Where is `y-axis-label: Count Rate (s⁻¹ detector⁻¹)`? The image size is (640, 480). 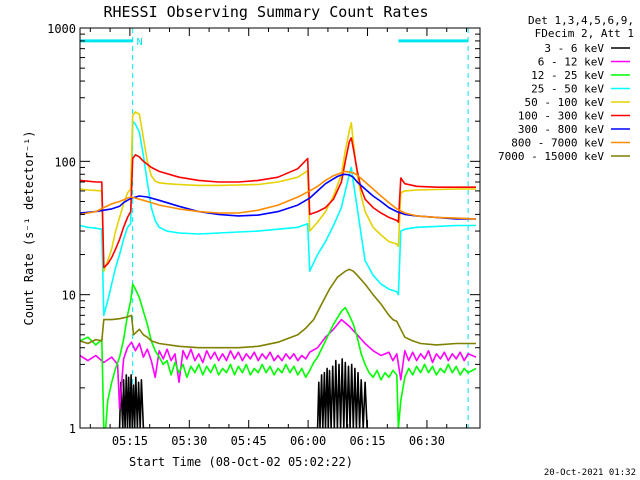
y-axis-label: Count Rate (s⁻¹ detector⁻¹) is located at coordinates (29, 227).